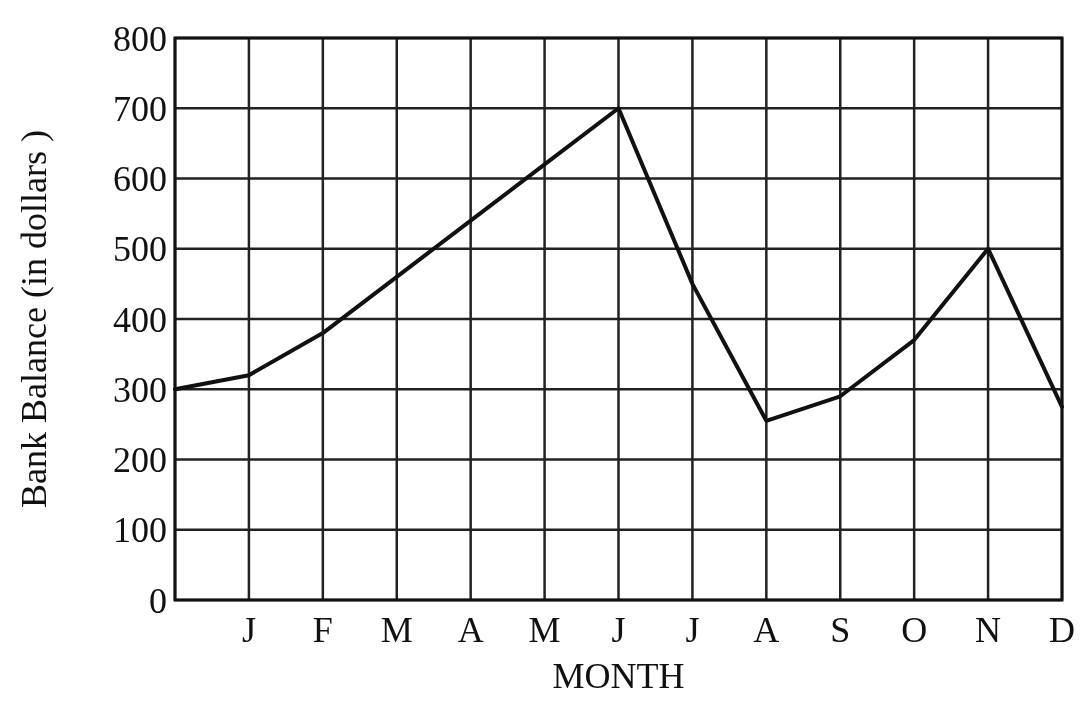  Describe the element at coordinates (140, 38) in the screenshot. I see `y-tick-label: 800` at that location.